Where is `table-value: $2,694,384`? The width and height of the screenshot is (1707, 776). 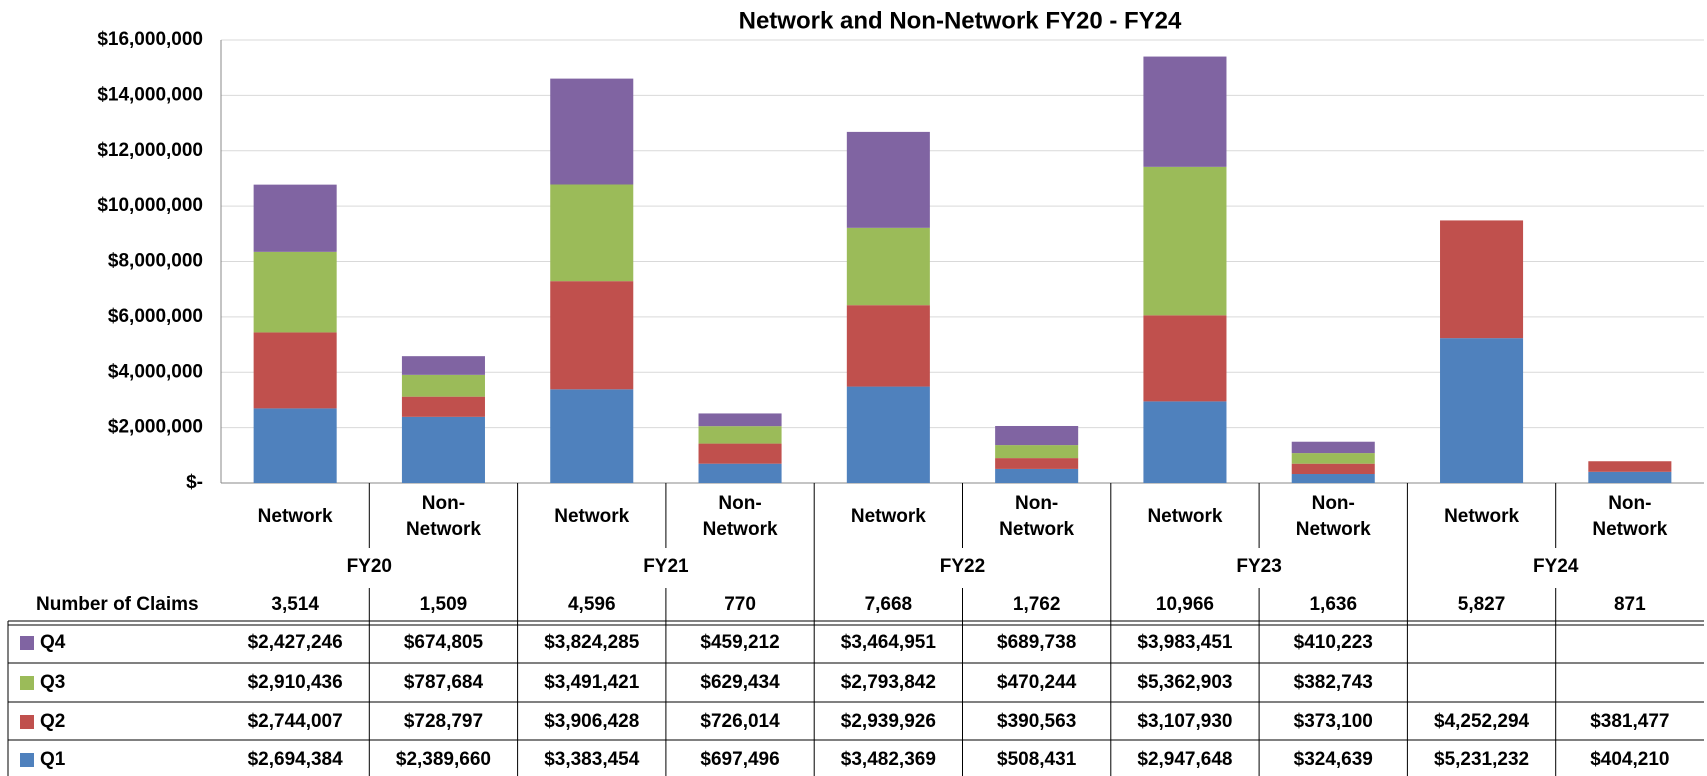
table-value: $2,694,384 is located at coordinates (296, 759).